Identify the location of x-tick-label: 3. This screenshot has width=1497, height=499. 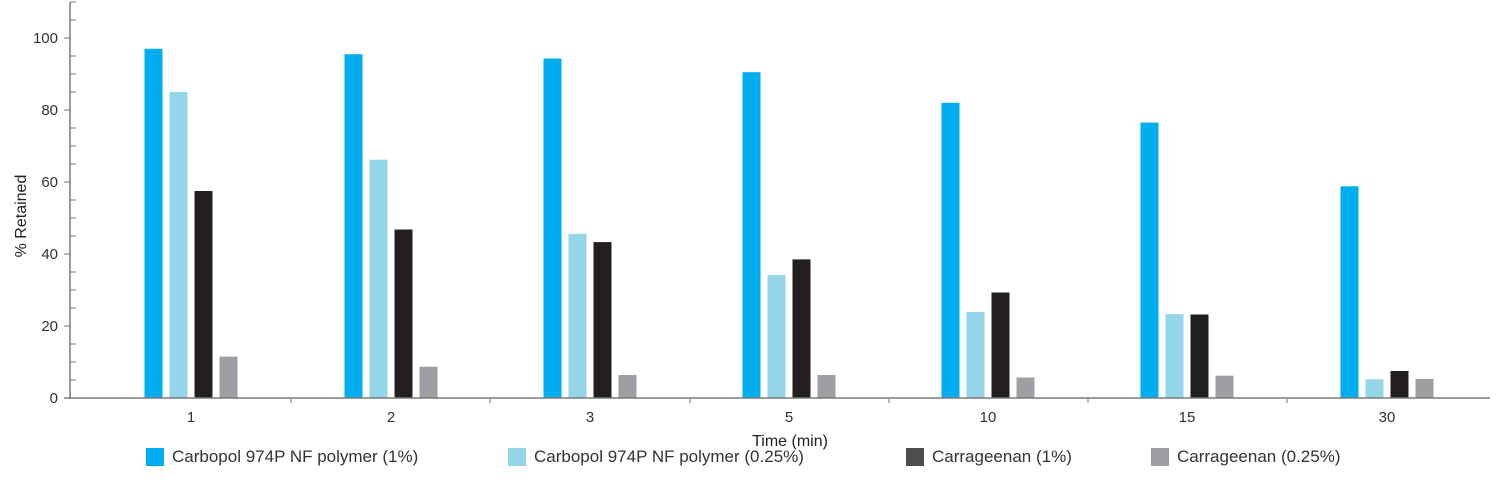
(590, 417).